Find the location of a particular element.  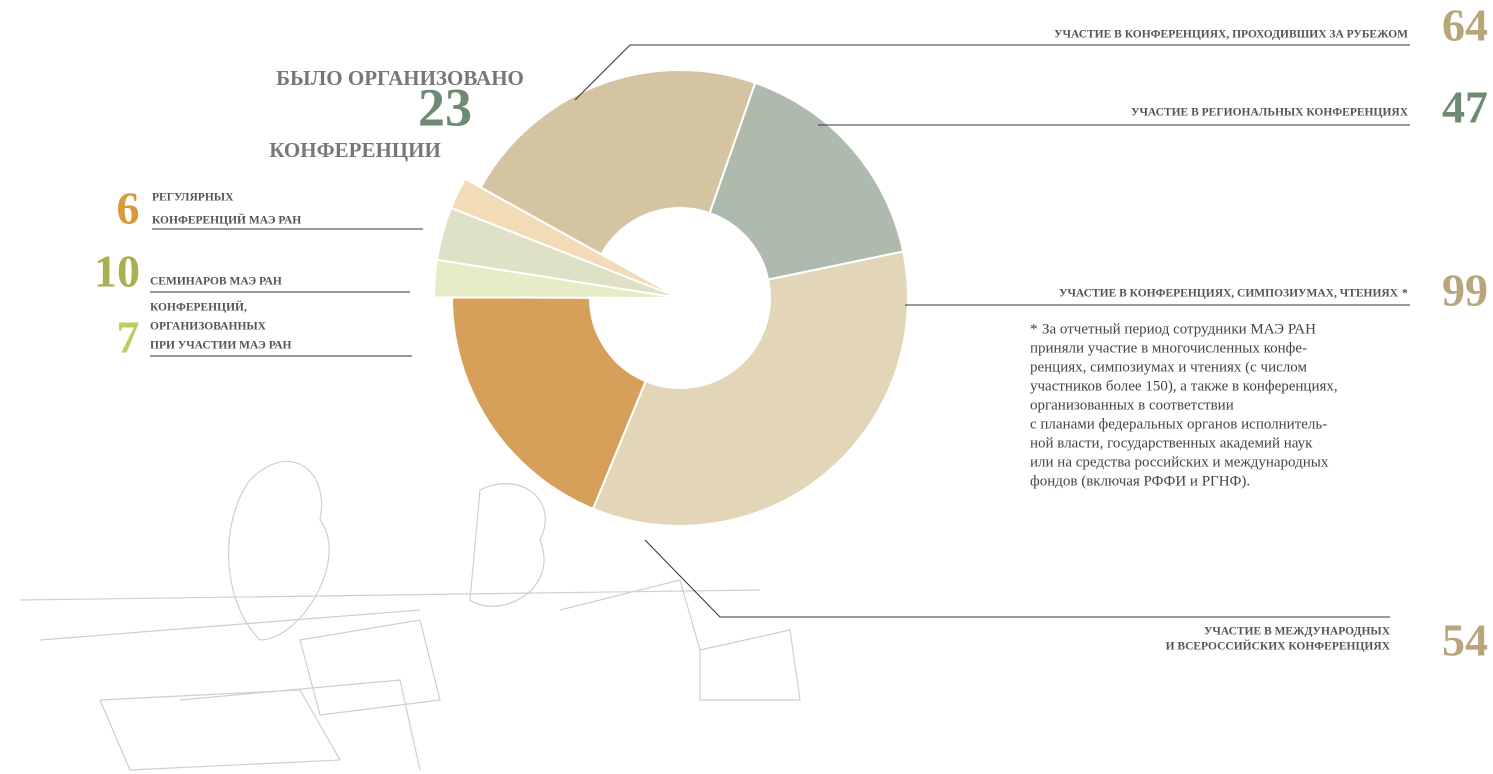

slice-label: ОРГАНИЗОВАННЫХ is located at coordinates (208, 327).